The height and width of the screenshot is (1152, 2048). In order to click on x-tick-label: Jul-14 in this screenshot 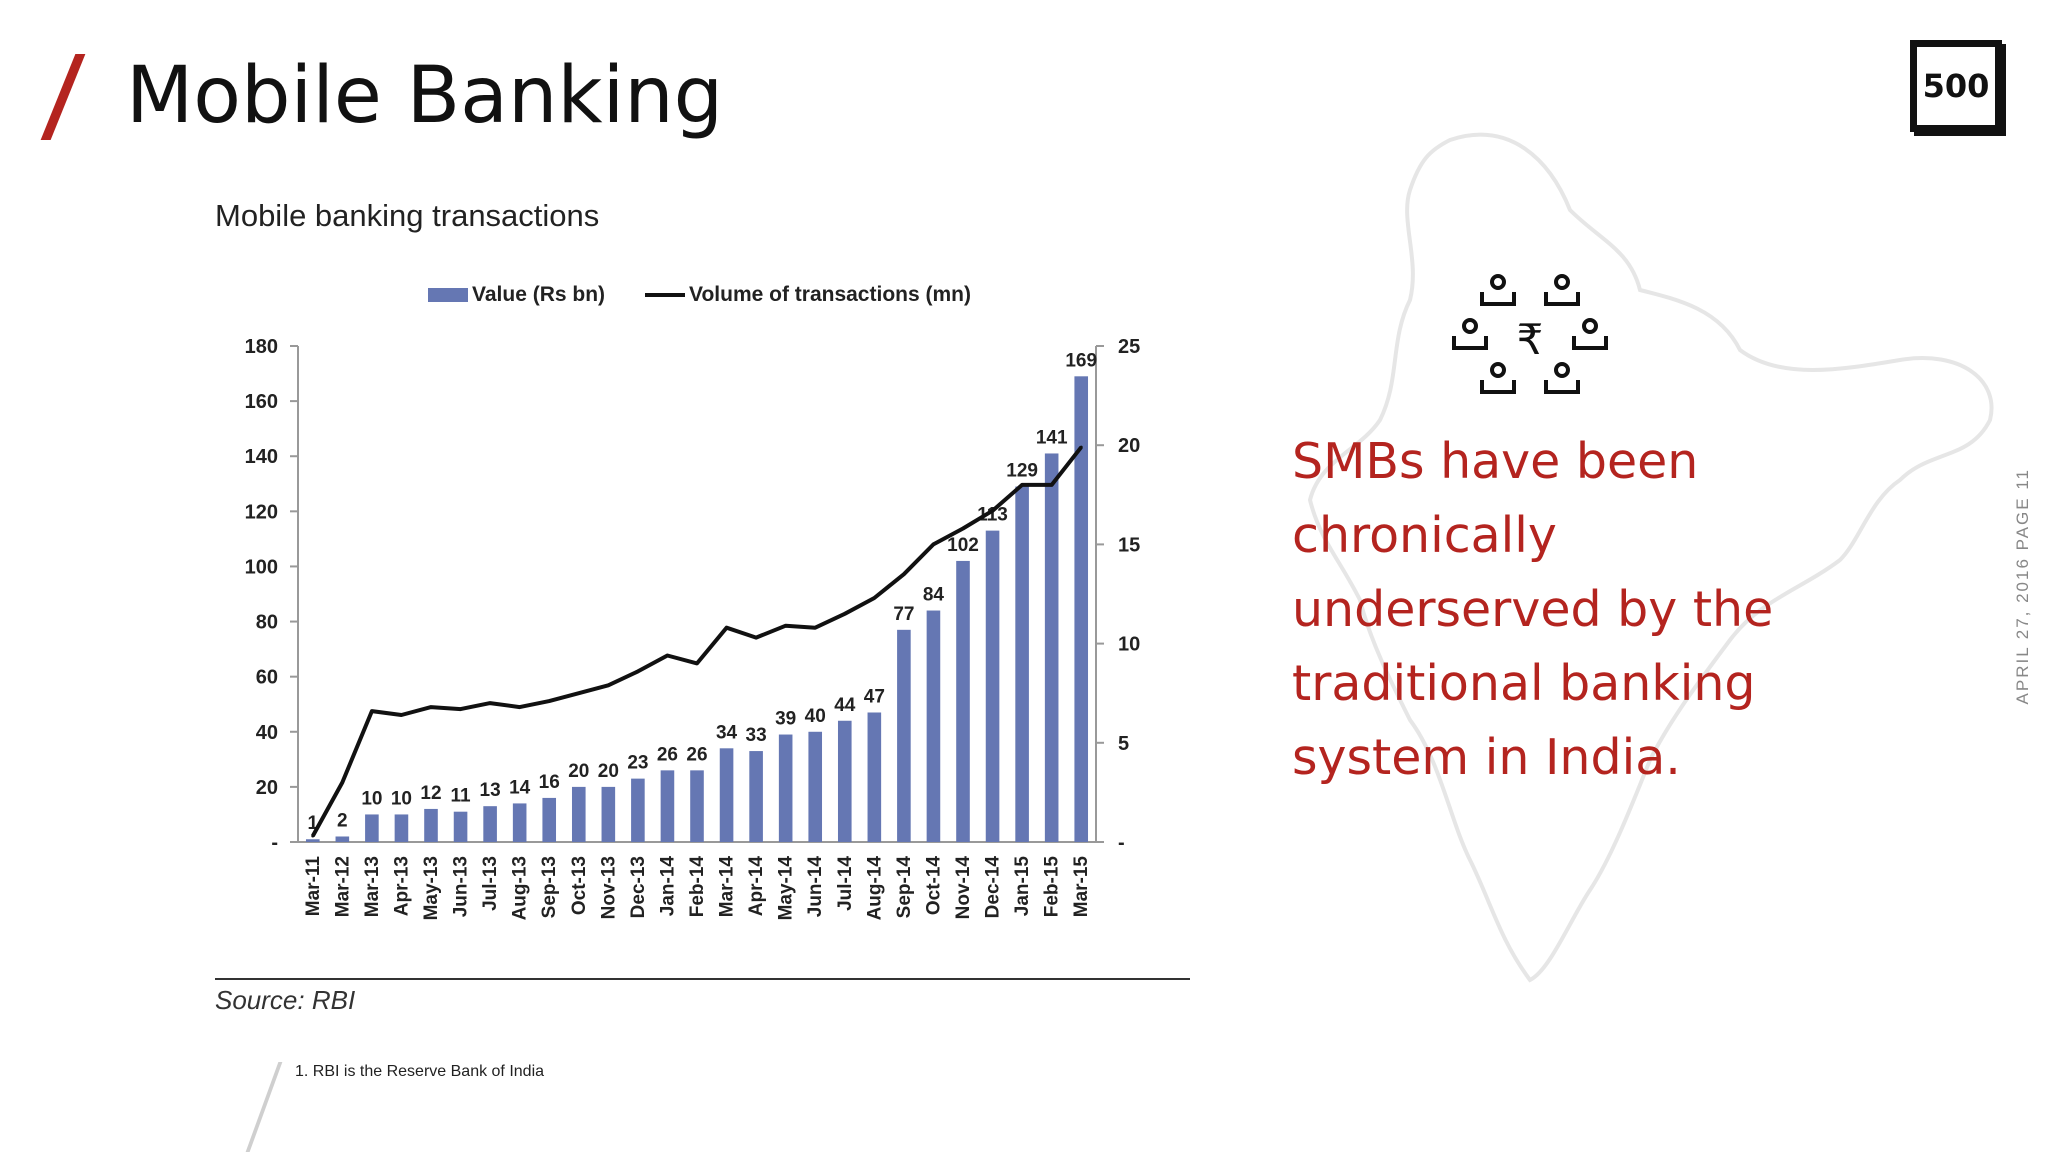, I will do `click(845, 883)`.